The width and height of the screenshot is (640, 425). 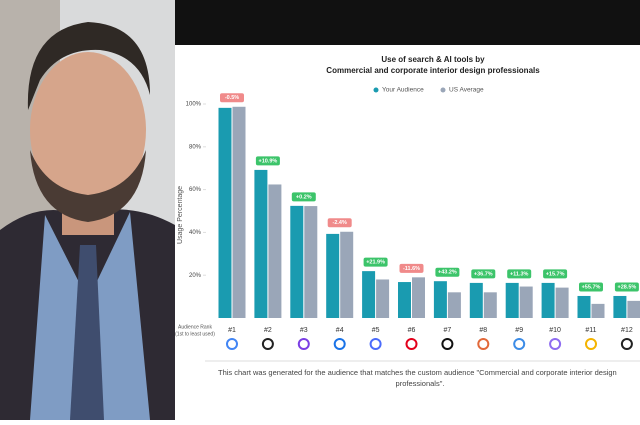 What do you see at coordinates (180, 215) in the screenshot?
I see `y-axis-label: Usage Percentage` at bounding box center [180, 215].